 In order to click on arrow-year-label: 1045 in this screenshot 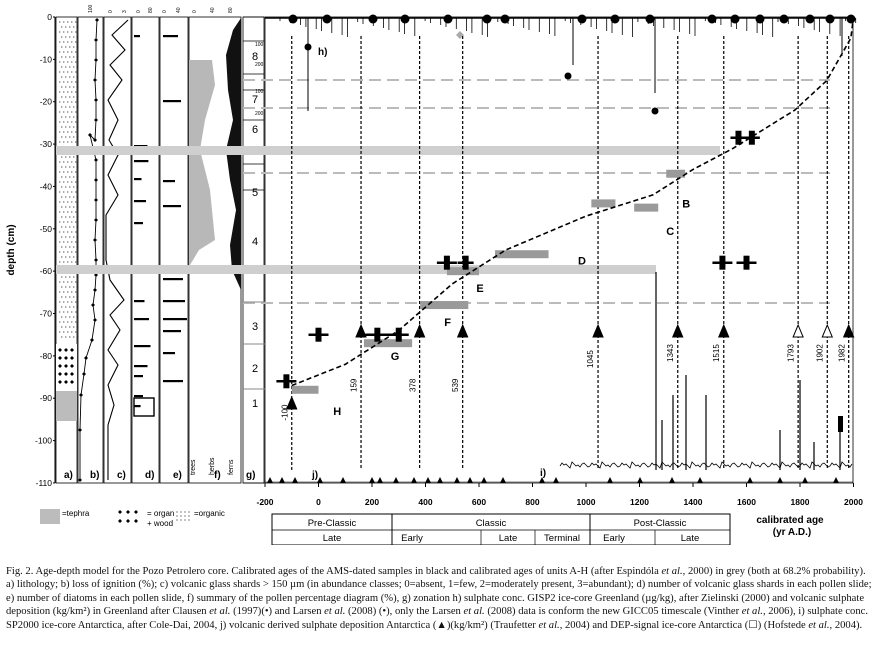, I will do `click(590, 359)`.